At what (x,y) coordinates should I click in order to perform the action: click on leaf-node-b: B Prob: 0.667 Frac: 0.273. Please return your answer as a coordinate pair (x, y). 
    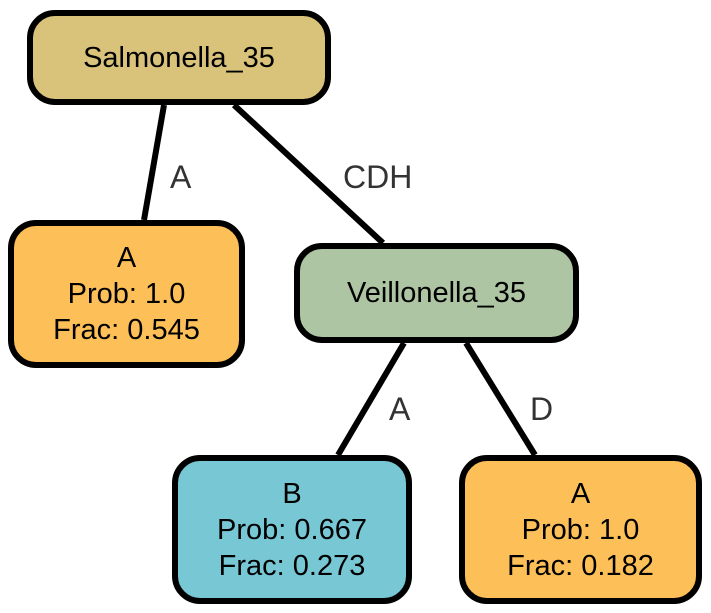
    Looking at the image, I should click on (292, 529).